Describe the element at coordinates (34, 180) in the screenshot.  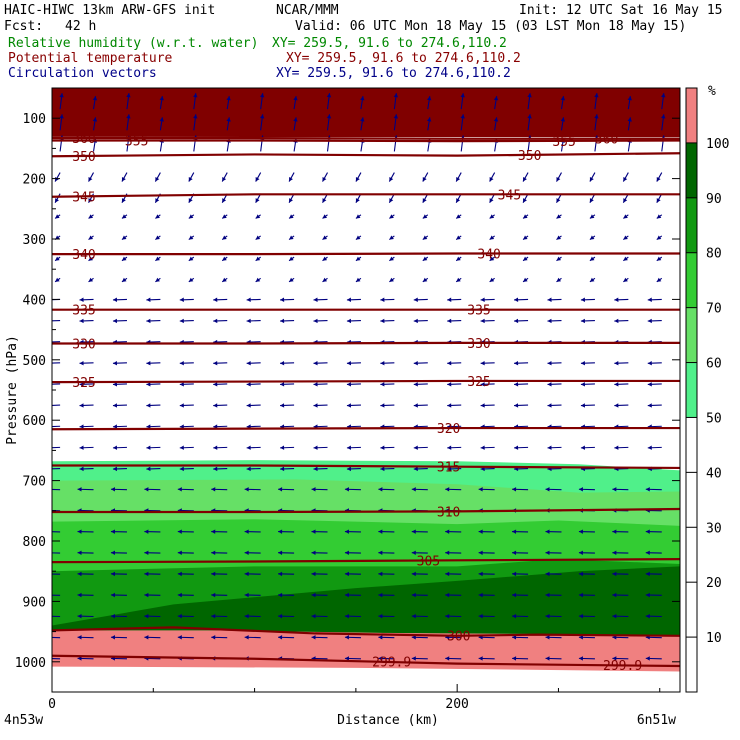
I see `y-tick-label: 200` at that location.